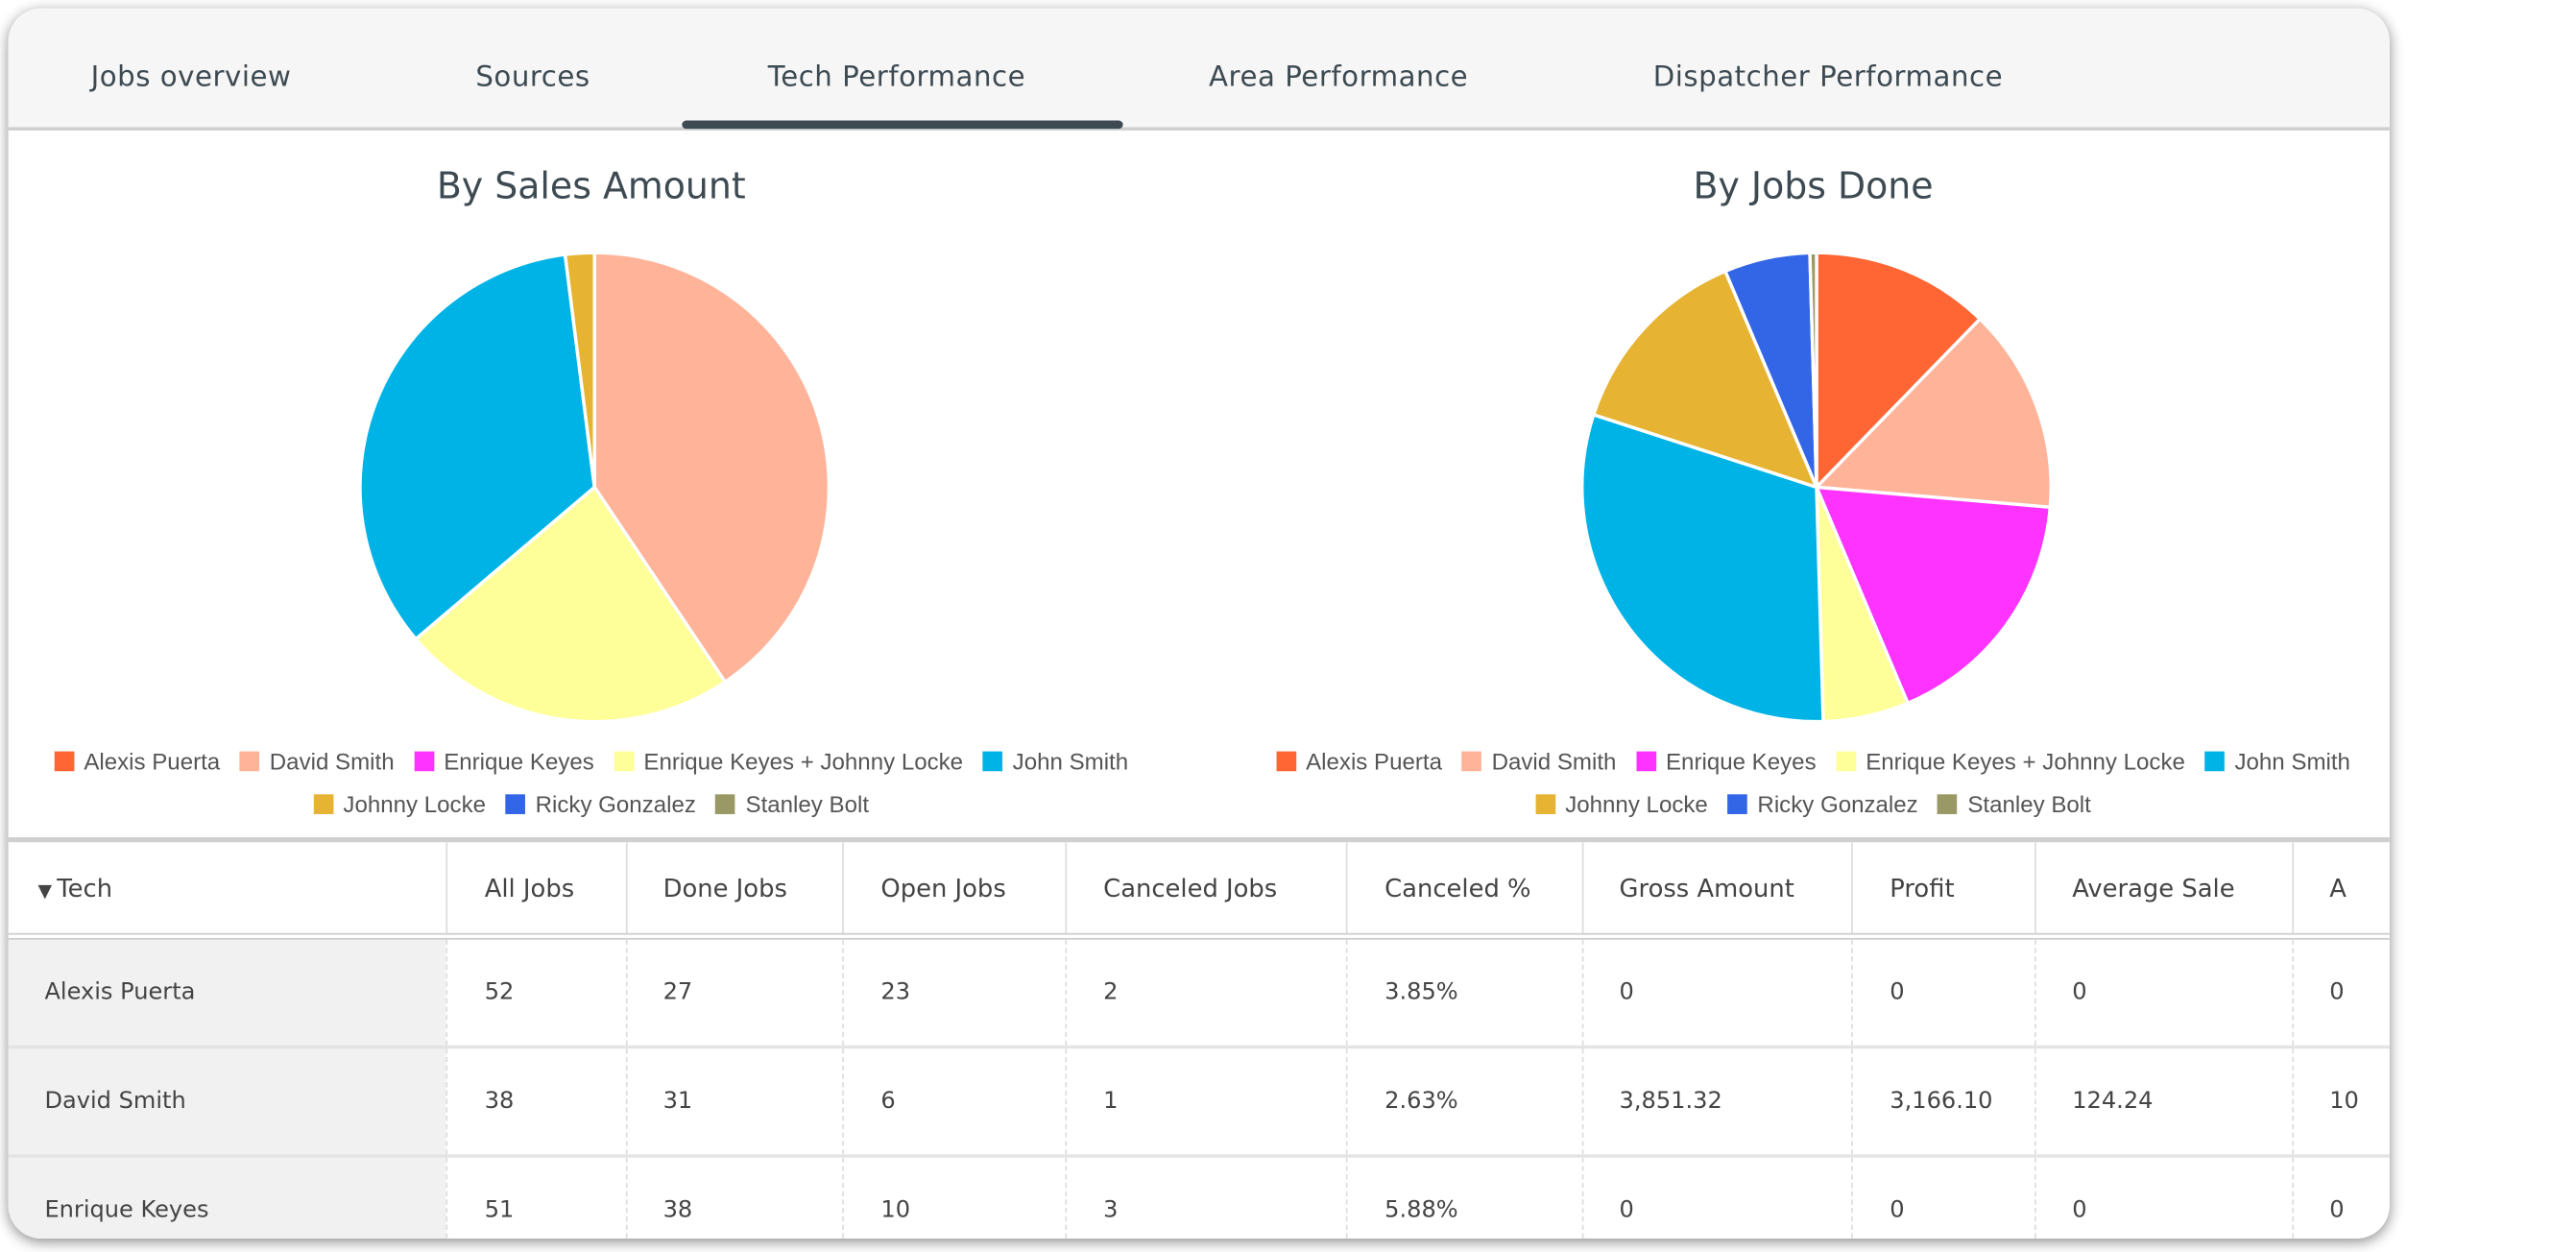 The width and height of the screenshot is (2576, 1252). Describe the element at coordinates (734, 1198) in the screenshot. I see `cell-done-jobs: 38` at that location.